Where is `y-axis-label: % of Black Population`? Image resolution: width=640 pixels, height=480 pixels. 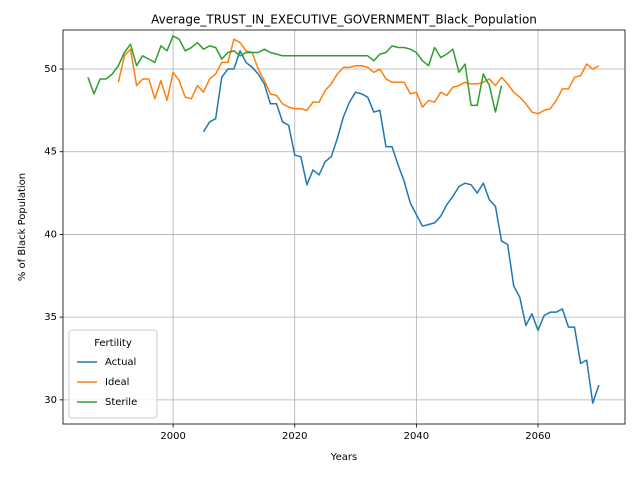 y-axis-label: % of Black Population is located at coordinates (22, 227).